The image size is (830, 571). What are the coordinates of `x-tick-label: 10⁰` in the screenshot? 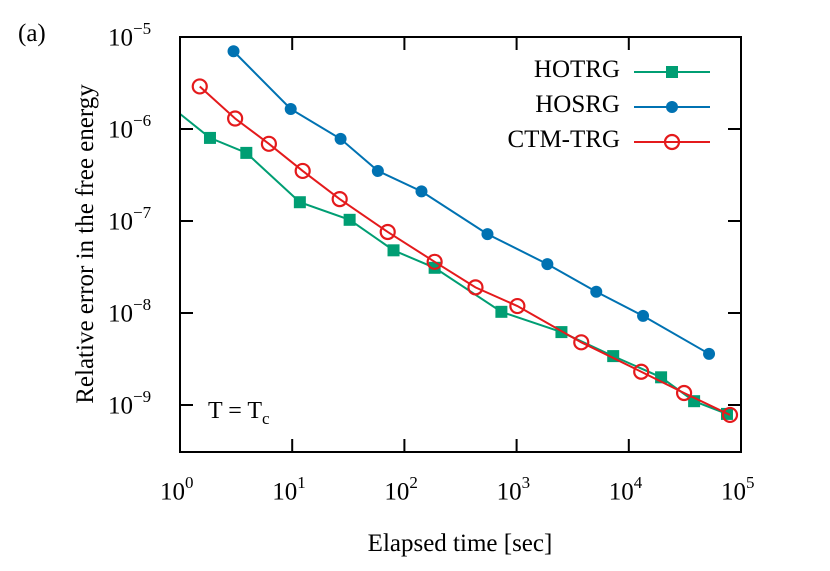 It's located at (177, 489).